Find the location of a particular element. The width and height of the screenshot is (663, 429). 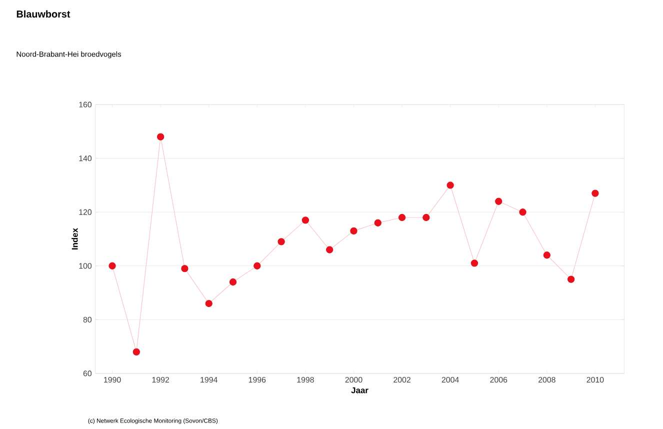

y-axis-title: Index is located at coordinates (75, 239).